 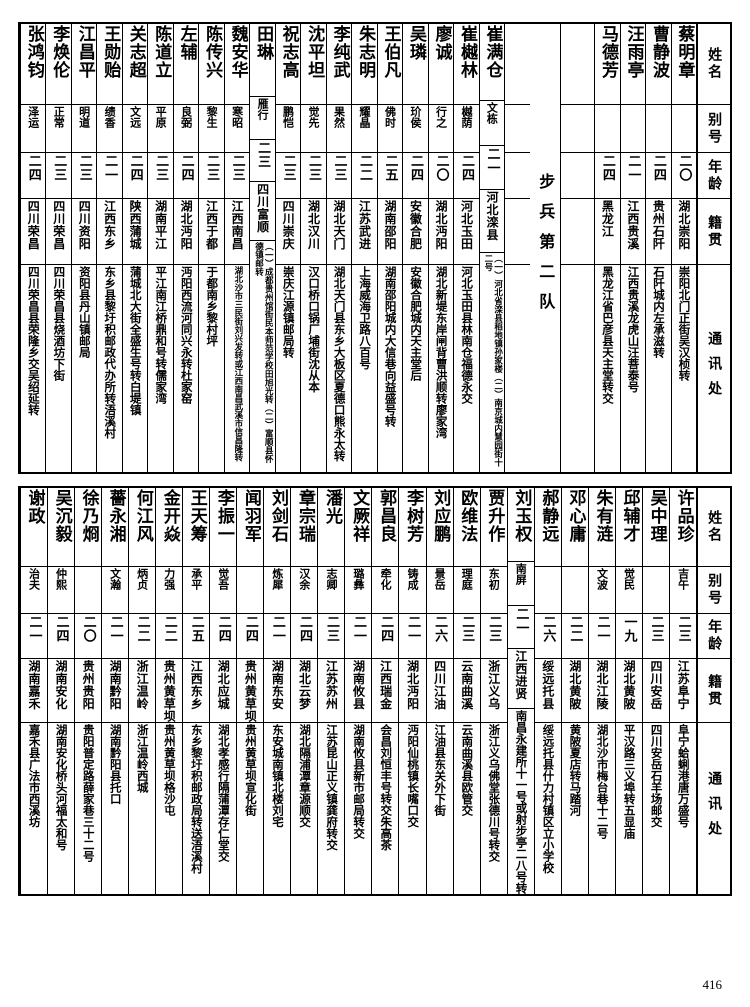 I want to click on roster-entry-column: 沈平坦 觉先 二三 湖北汉川 汉口桥口锅厂埔街沈从本, so click(x=313, y=248).